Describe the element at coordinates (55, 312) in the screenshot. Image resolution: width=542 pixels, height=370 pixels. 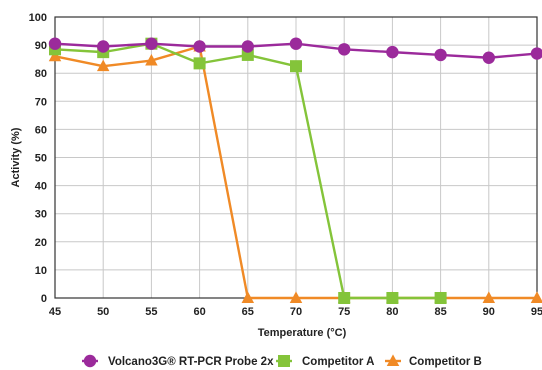
I see `x-tick-label: 45` at that location.